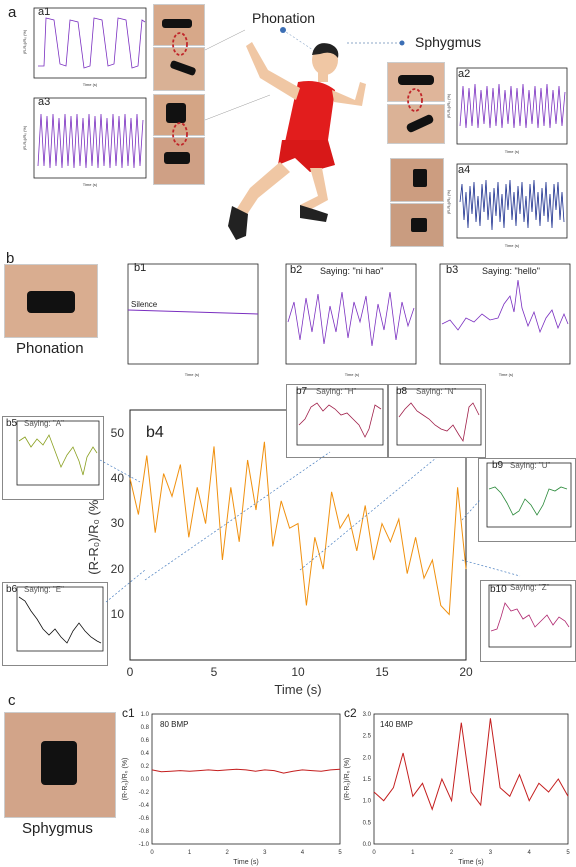 This screenshot has width=576, height=867. I want to click on c1-xtick-label: 0, so click(152, 853).